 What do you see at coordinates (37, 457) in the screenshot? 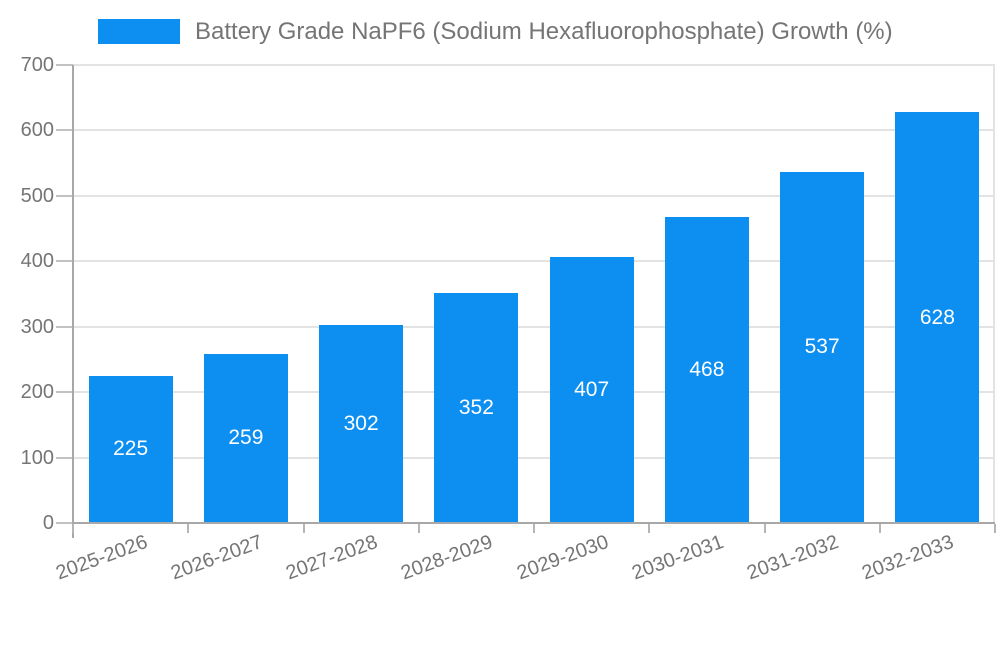
I see `y-axis-tick-label: 100` at bounding box center [37, 457].